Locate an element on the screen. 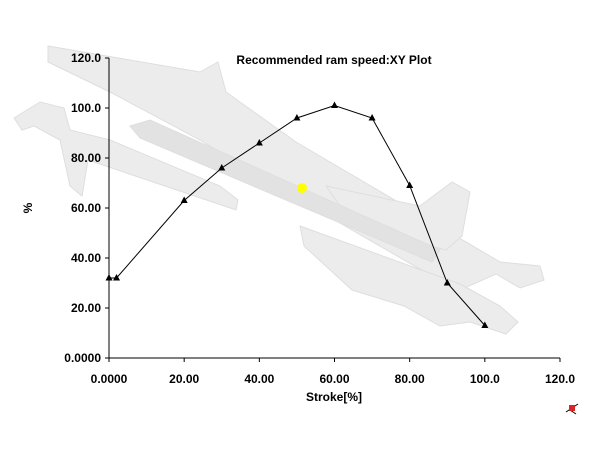 This screenshot has width=600, height=450. part-left-arm is located at coordinates (126, 156).